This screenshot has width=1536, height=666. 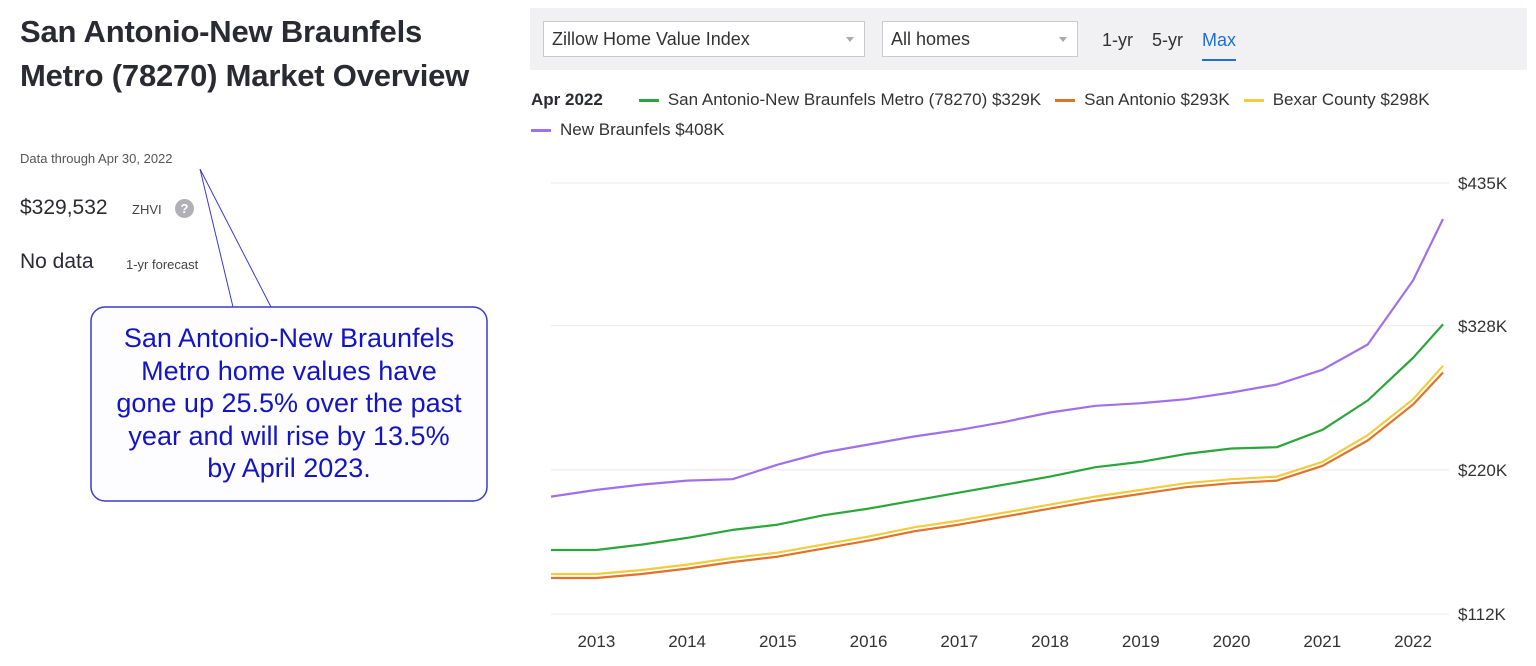 What do you see at coordinates (184, 208) in the screenshot?
I see `help-icon: ?` at bounding box center [184, 208].